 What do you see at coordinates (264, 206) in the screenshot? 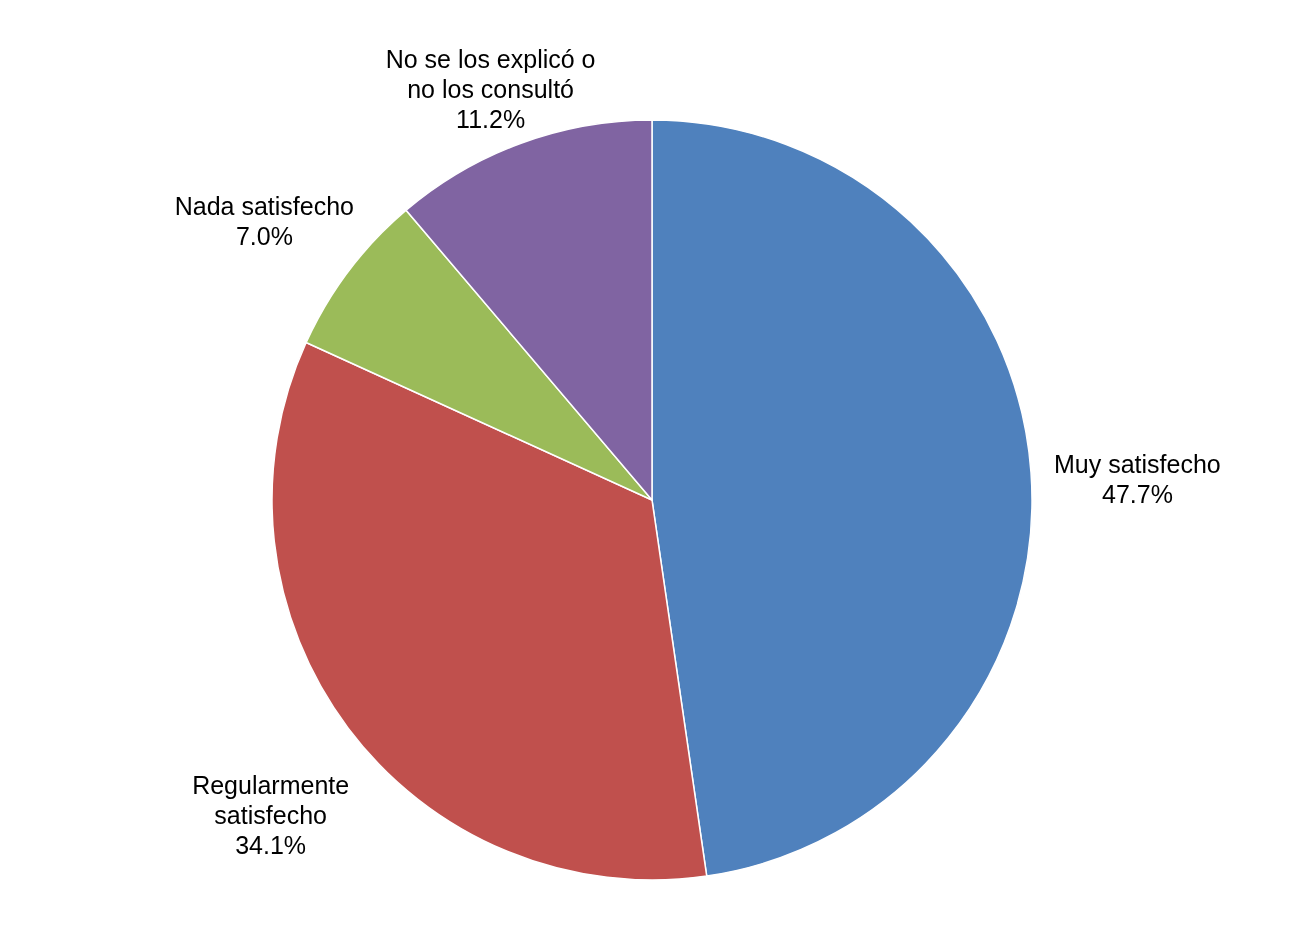
I see `slice-label: Nada satisfecho` at bounding box center [264, 206].